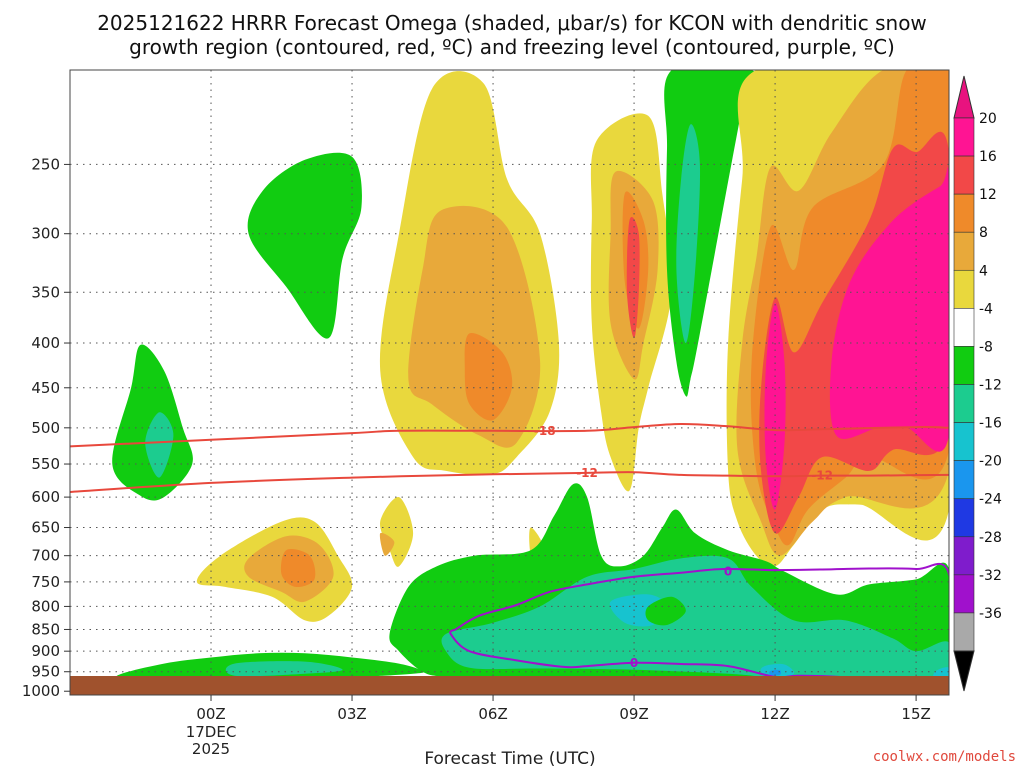 This screenshot has height=768, width=1024. Describe the element at coordinates (988, 157) in the screenshot. I see `colorbar-label: 16` at that location.